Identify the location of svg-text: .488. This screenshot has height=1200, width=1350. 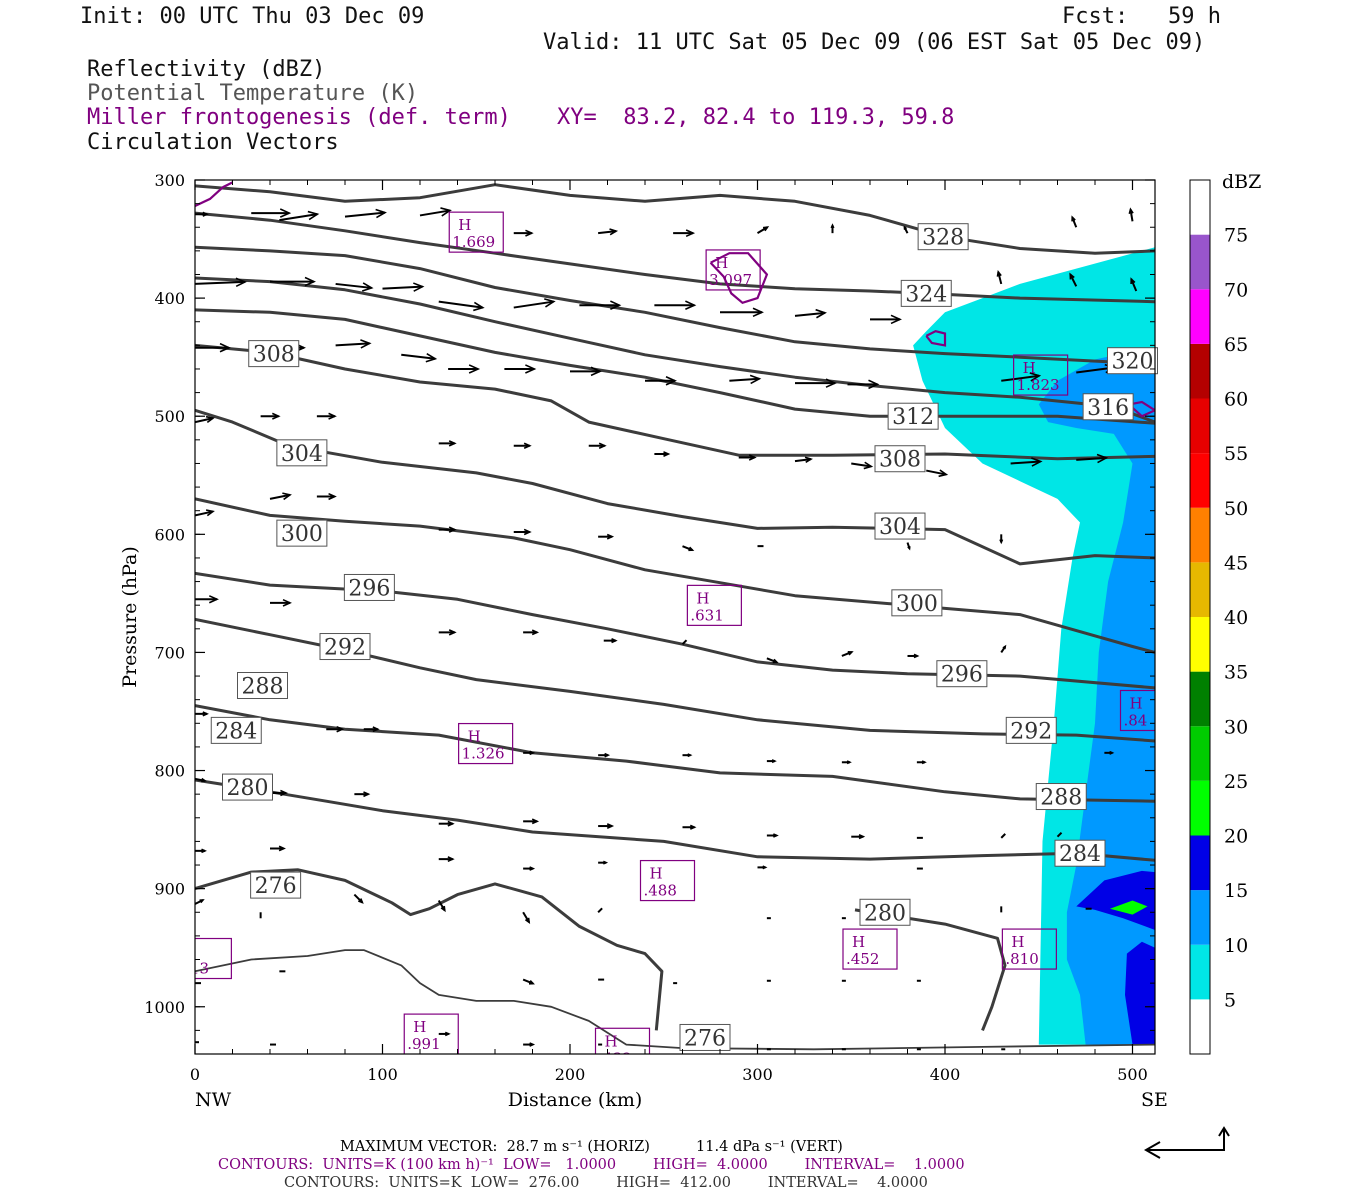
(660, 891).